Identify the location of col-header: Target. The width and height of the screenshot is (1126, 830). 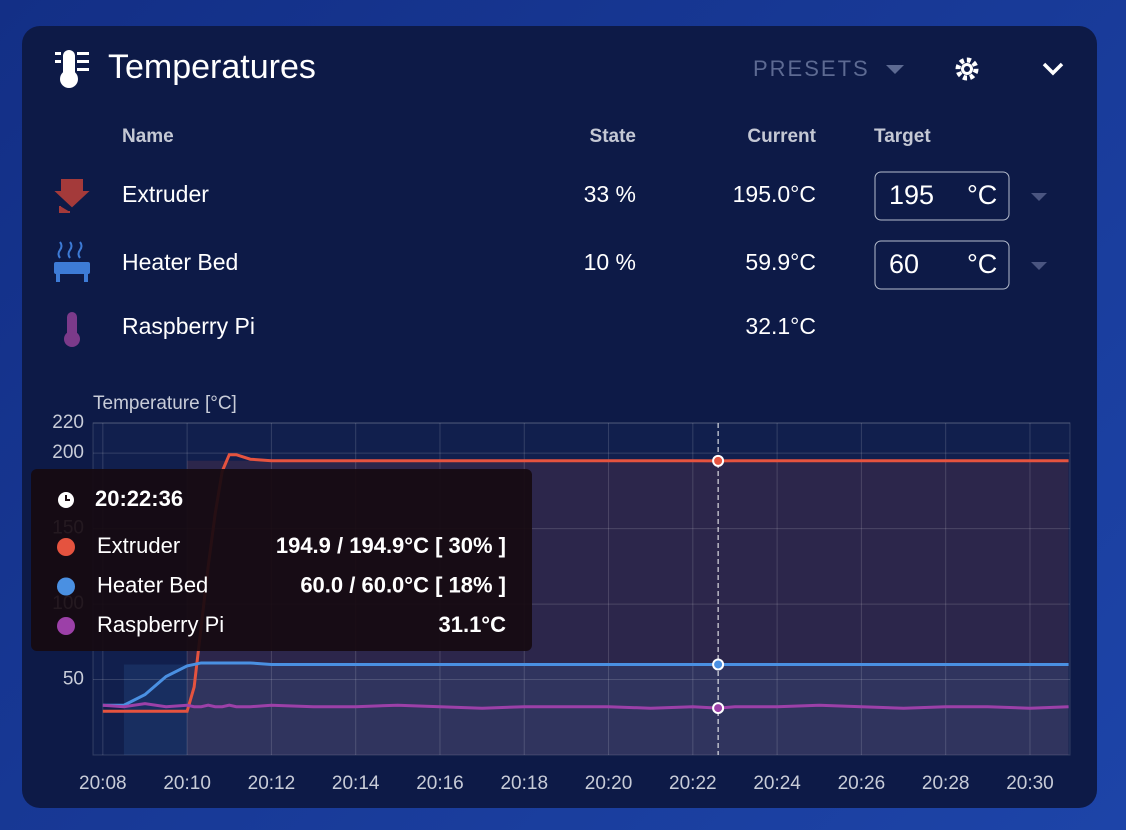
(902, 136).